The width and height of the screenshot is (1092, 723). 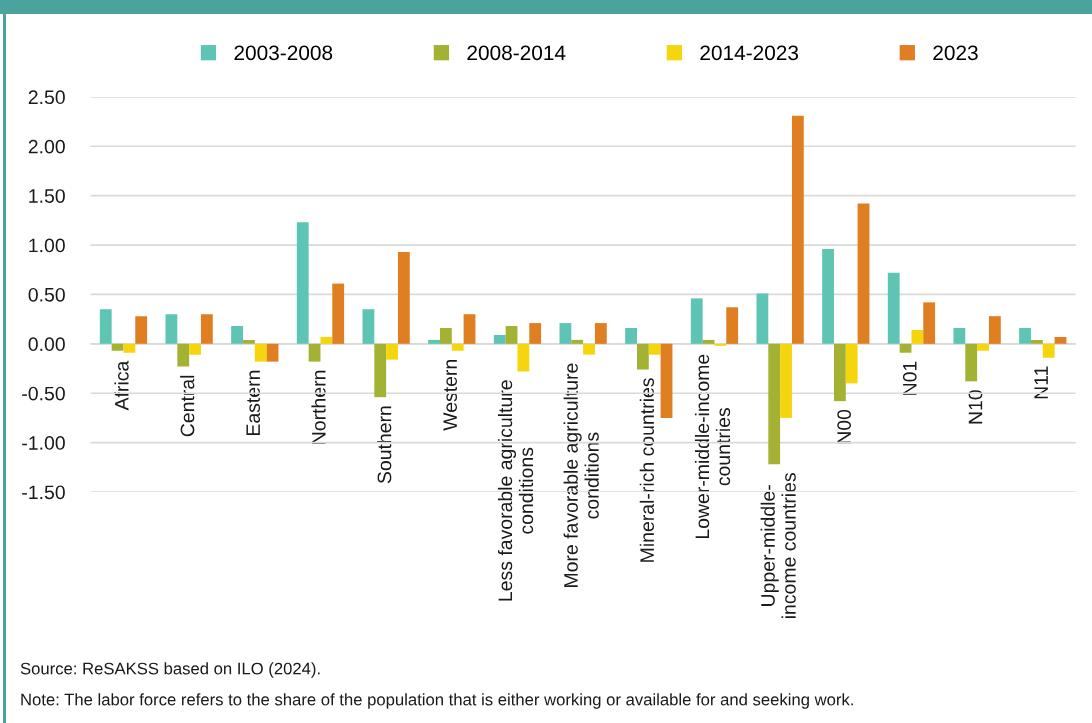 What do you see at coordinates (46, 294) in the screenshot?
I see `y-tick-label: 0.50` at bounding box center [46, 294].